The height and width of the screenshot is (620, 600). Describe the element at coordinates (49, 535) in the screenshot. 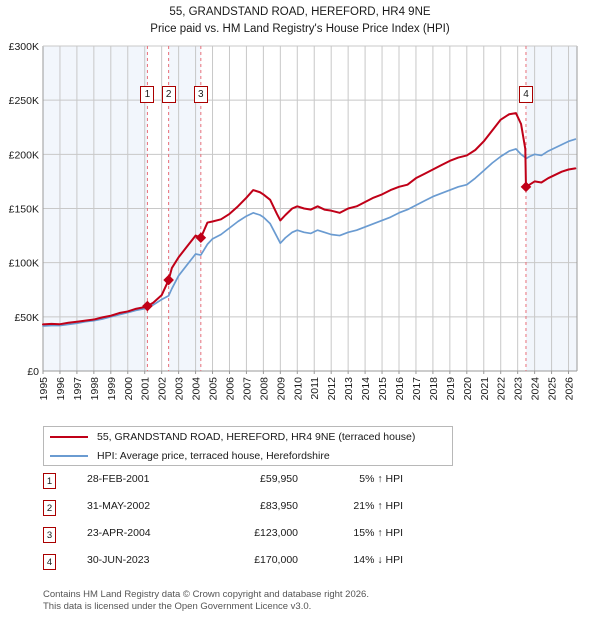

I see `row-badge: 3` at that location.